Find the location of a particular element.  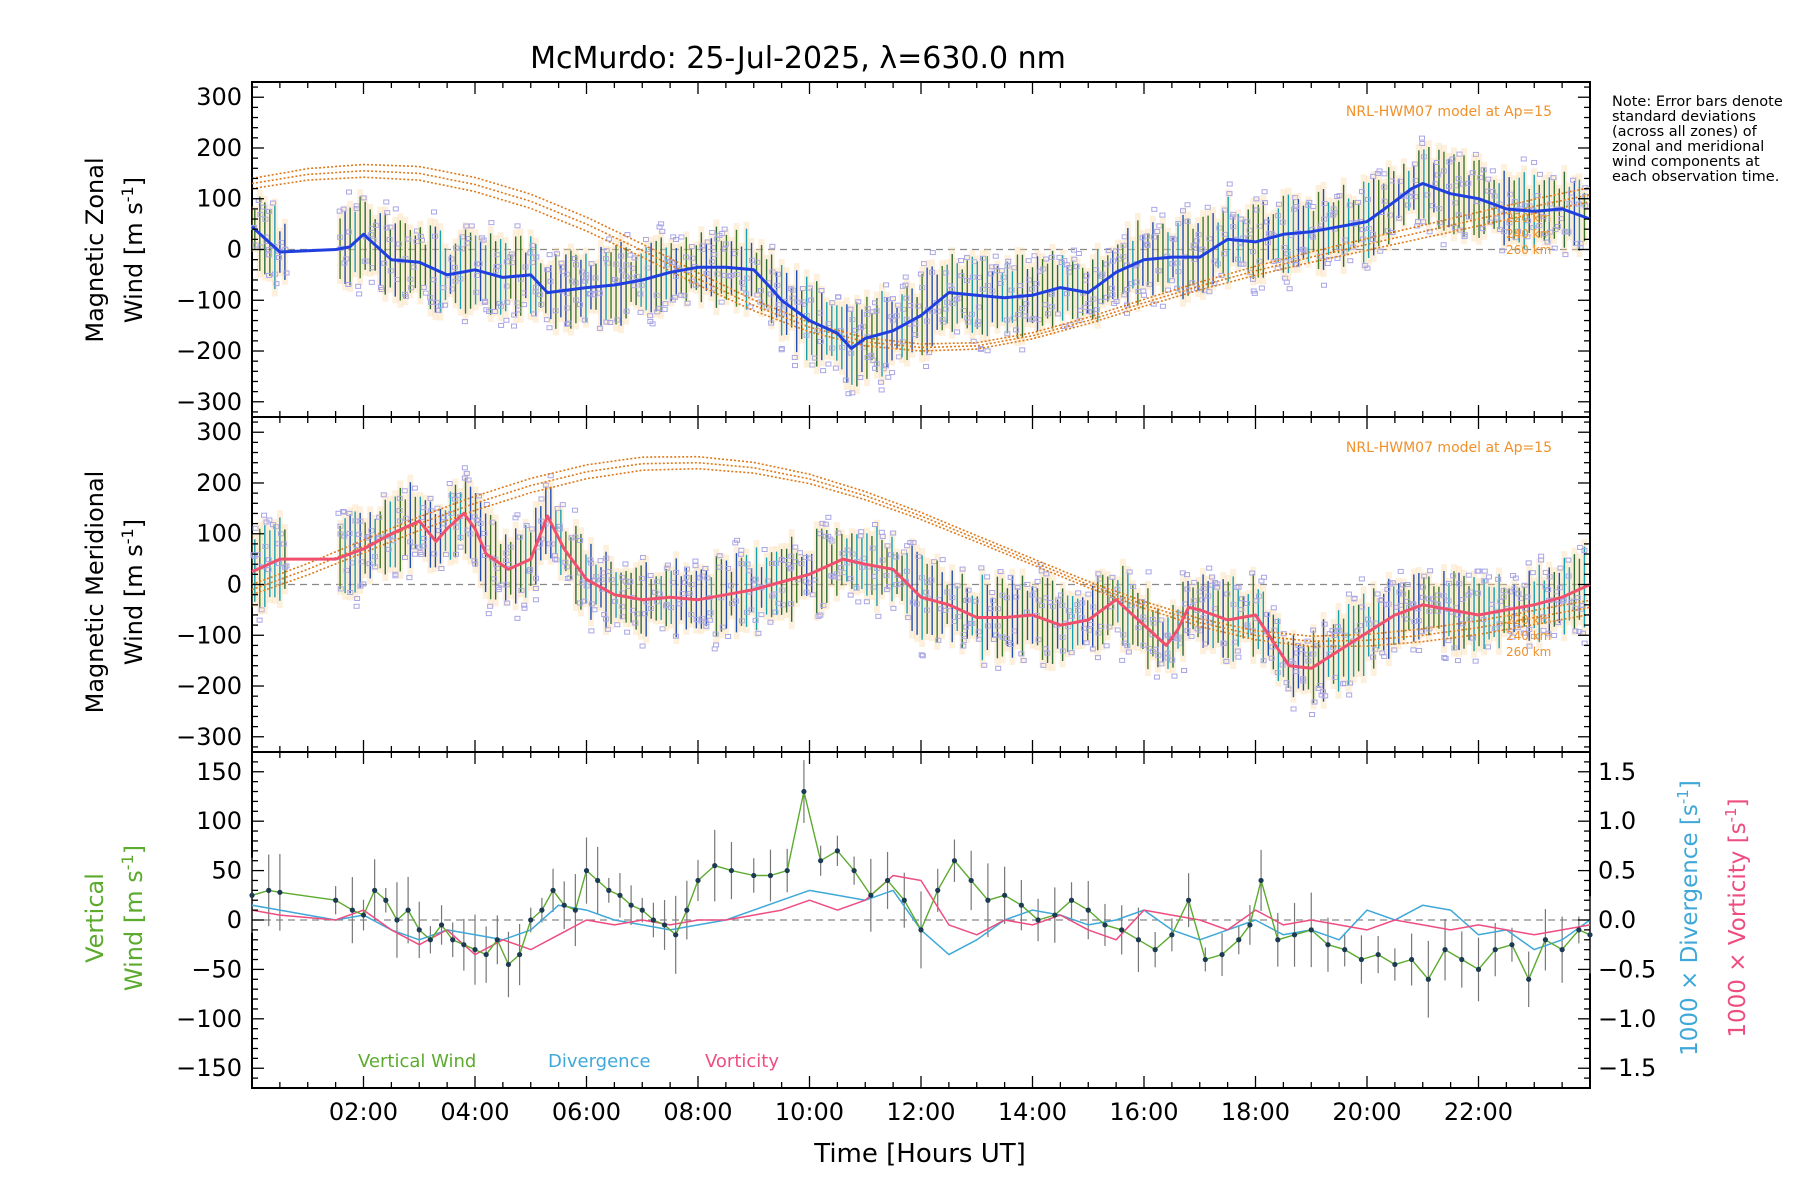

y-tick-label: −200 is located at coordinates (209, 686).